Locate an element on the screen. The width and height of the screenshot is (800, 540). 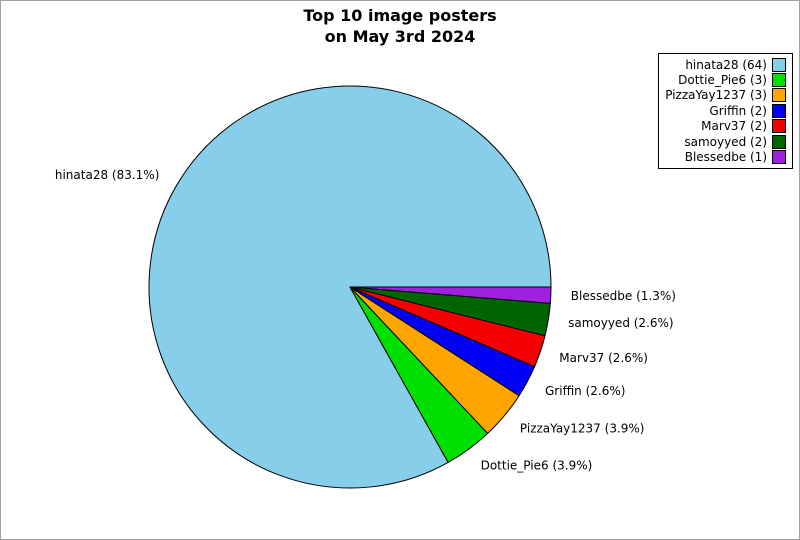
pie-slice-Blessedbe is located at coordinates (450, 295).